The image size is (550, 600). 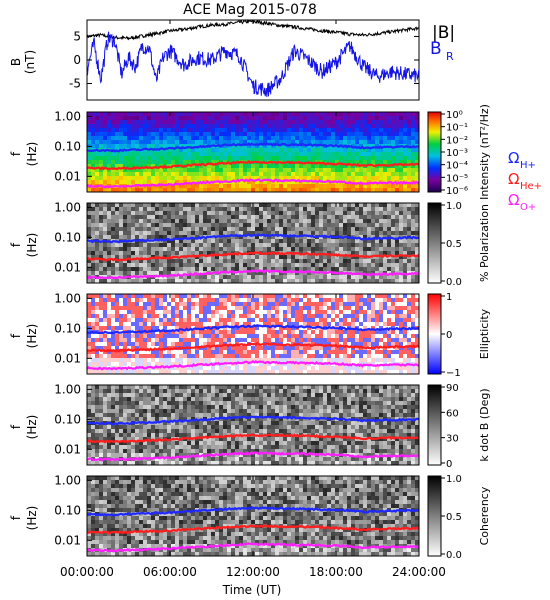 What do you see at coordinates (336, 572) in the screenshot?
I see `x-tick-label: 18:00:00` at bounding box center [336, 572].